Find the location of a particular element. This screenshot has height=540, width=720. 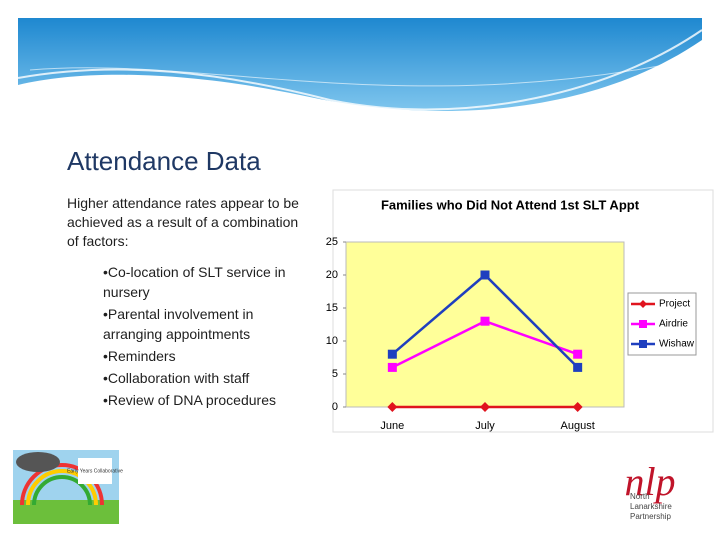

y-tick-label: 10 is located at coordinates (332, 341).